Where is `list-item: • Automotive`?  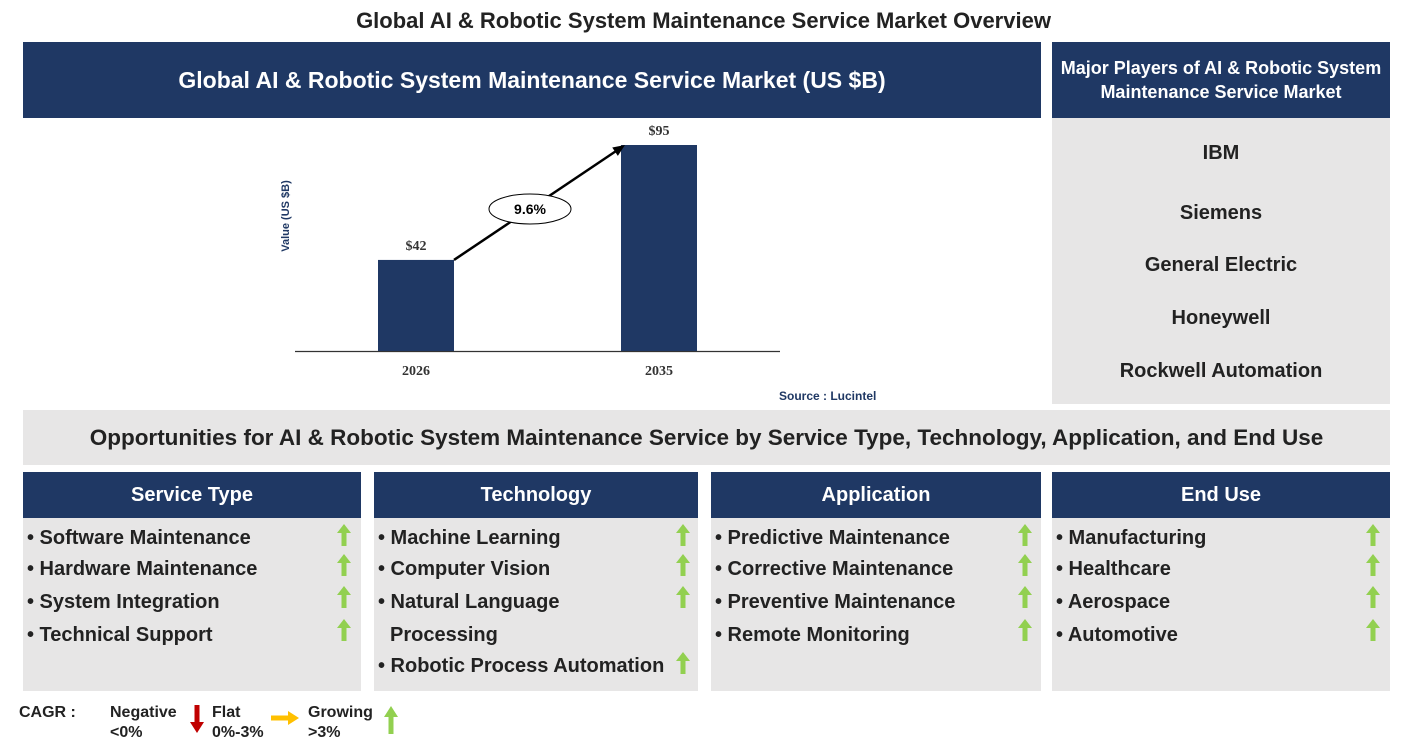
list-item: • Automotive is located at coordinates (1117, 635).